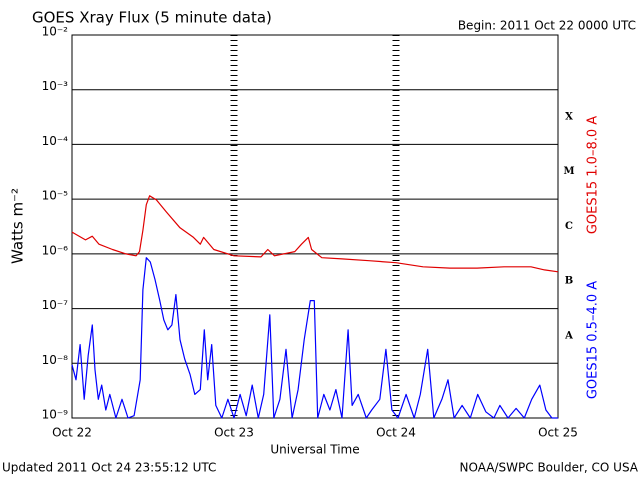  What do you see at coordinates (569, 226) in the screenshot?
I see `flare-class-label: C` at bounding box center [569, 226].